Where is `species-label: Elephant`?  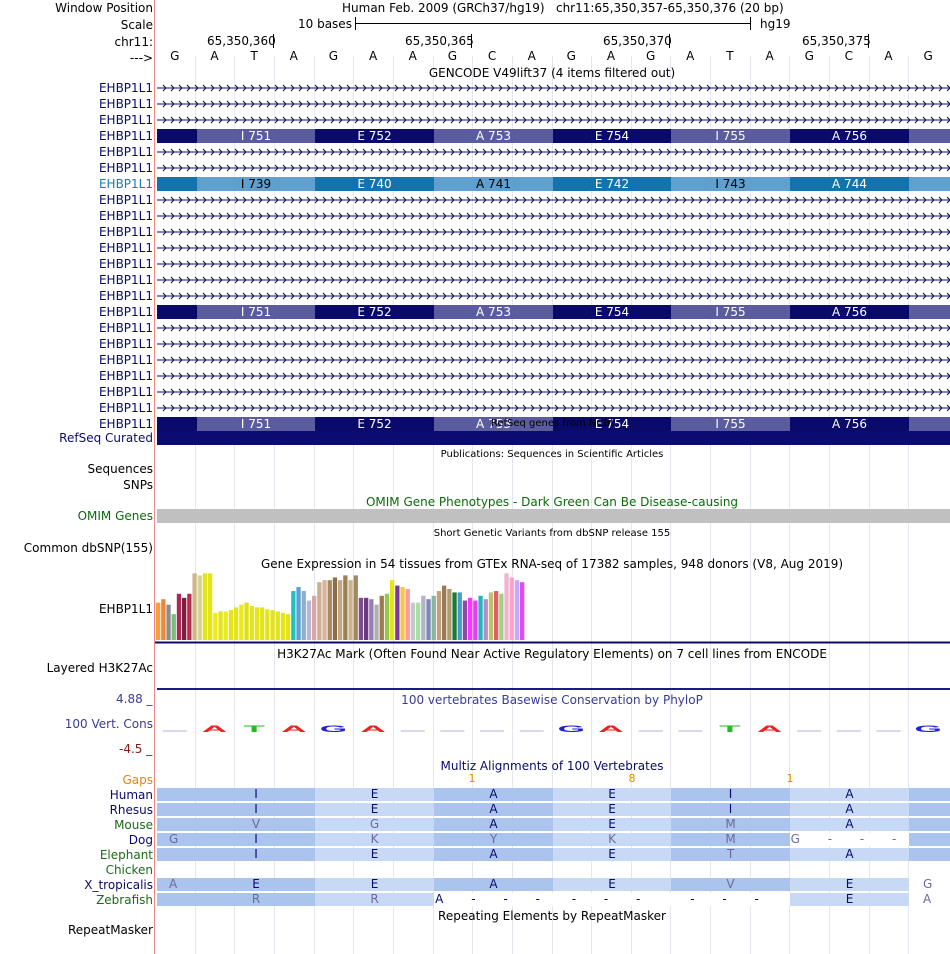 species-label: Elephant is located at coordinates (126, 855).